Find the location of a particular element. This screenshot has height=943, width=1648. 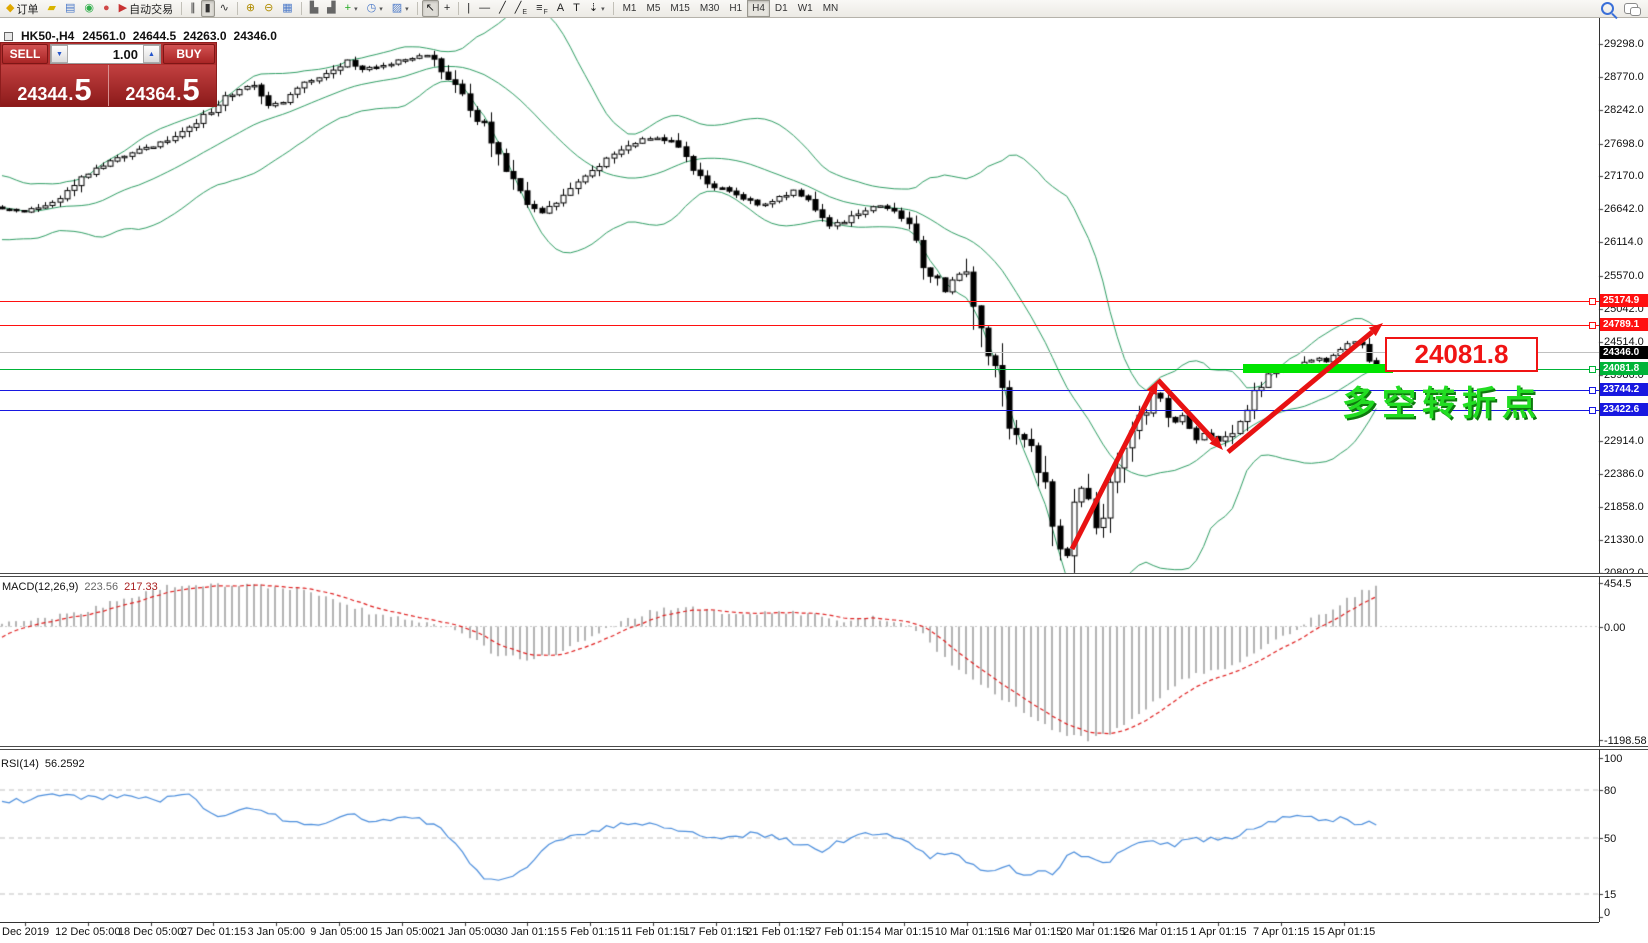

textlabel-icon: T is located at coordinates (576, 8).